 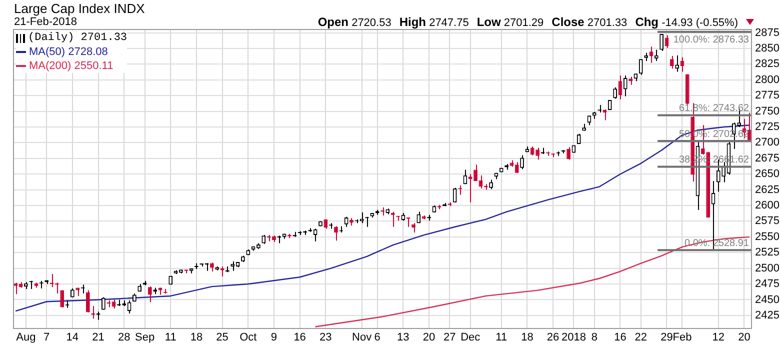 What do you see at coordinates (767, 96) in the screenshot?
I see `y-tick-label: 2775` at bounding box center [767, 96].